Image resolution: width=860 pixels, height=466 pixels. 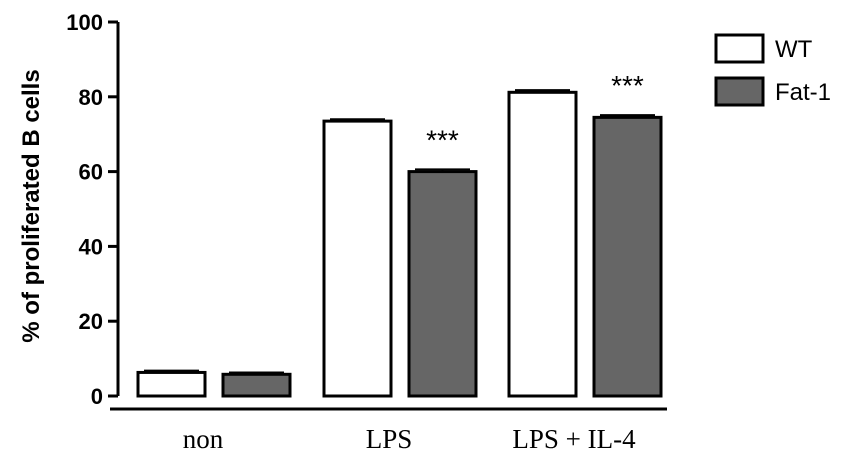 I want to click on y-tick-label: 80, so click(x=91, y=97).